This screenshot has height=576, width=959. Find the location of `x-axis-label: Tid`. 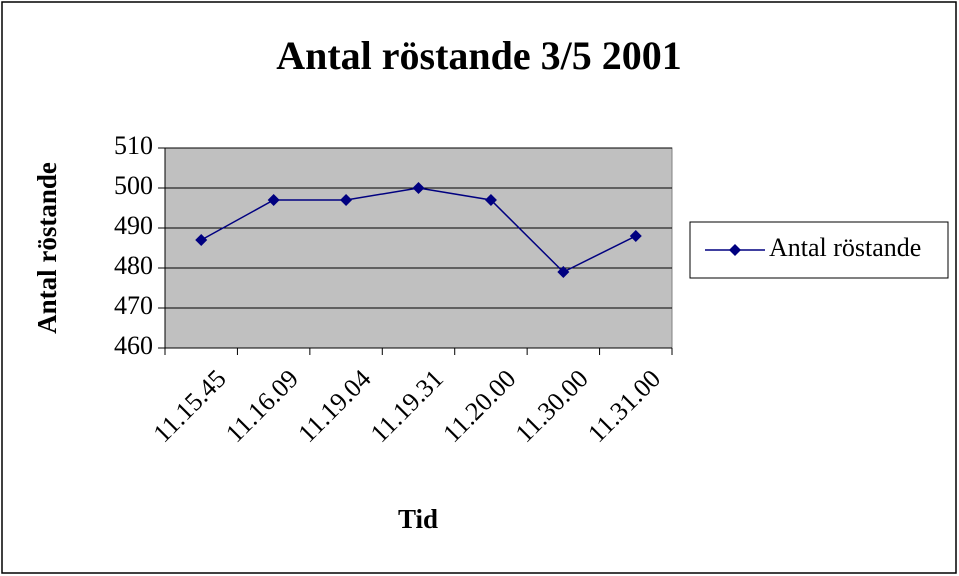

x-axis-label: Tid is located at coordinates (418, 519).